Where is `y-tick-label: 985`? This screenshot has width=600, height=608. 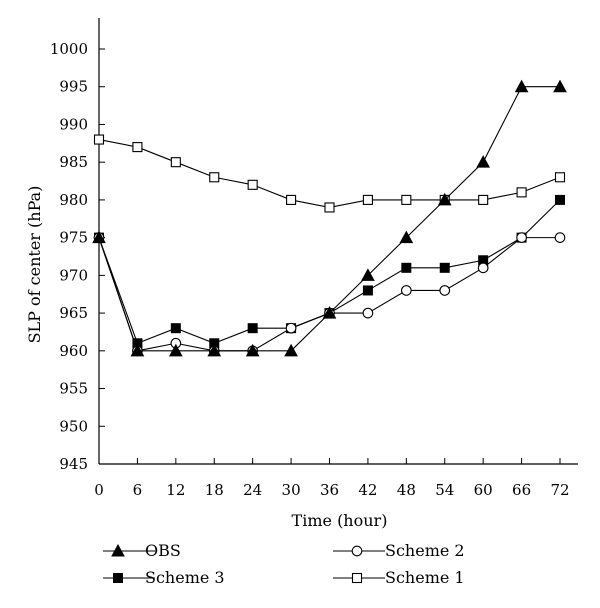
y-tick-label: 985 is located at coordinates (73, 162).